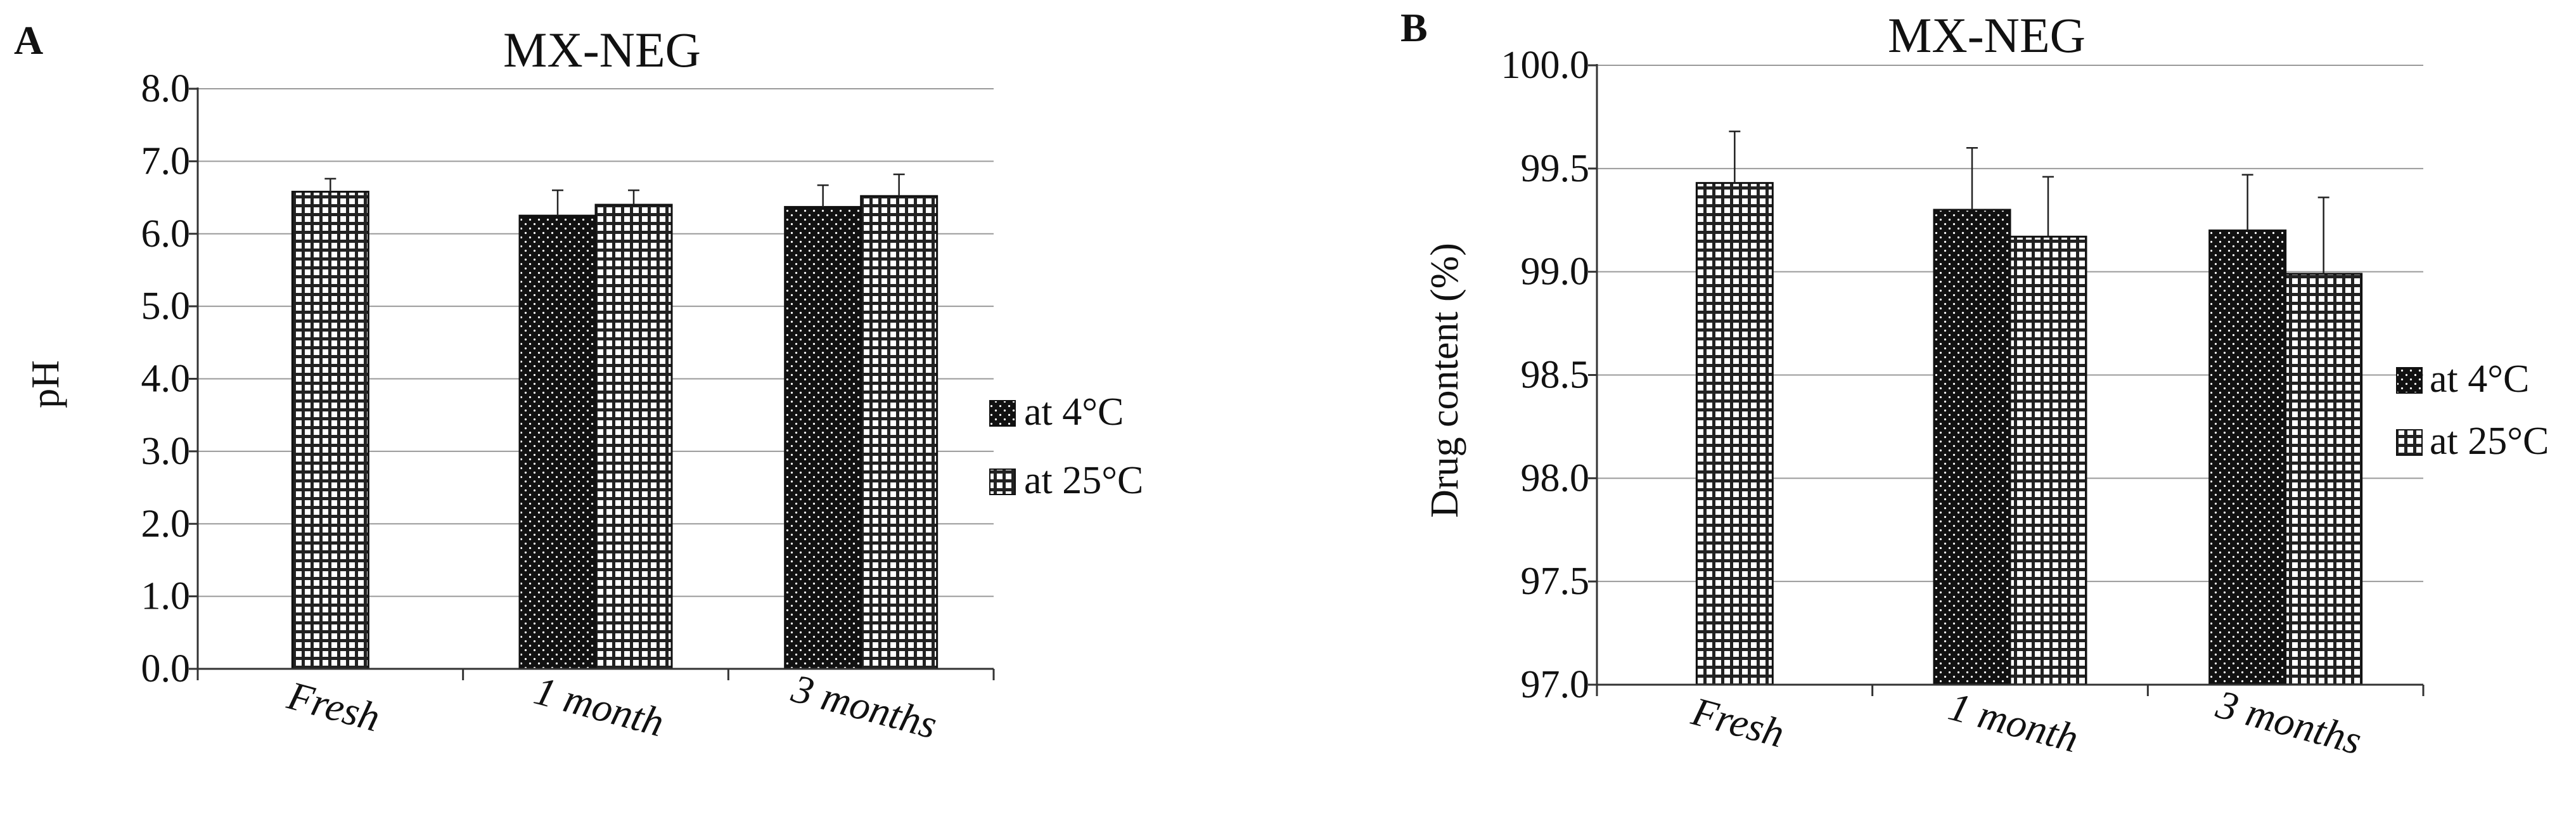 This screenshot has width=2576, height=821. Describe the element at coordinates (1555, 272) in the screenshot. I see `y-tick-label: 99.0` at that location.